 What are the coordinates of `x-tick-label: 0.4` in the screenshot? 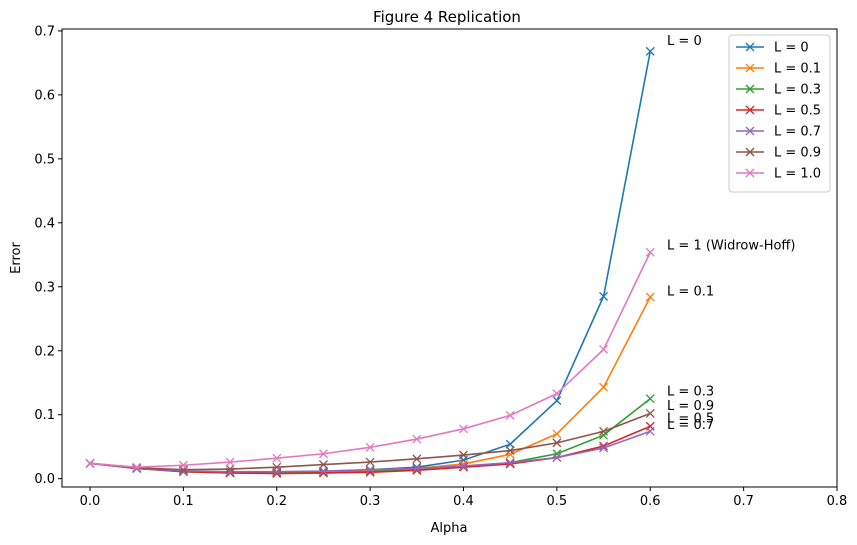 It's located at (463, 501).